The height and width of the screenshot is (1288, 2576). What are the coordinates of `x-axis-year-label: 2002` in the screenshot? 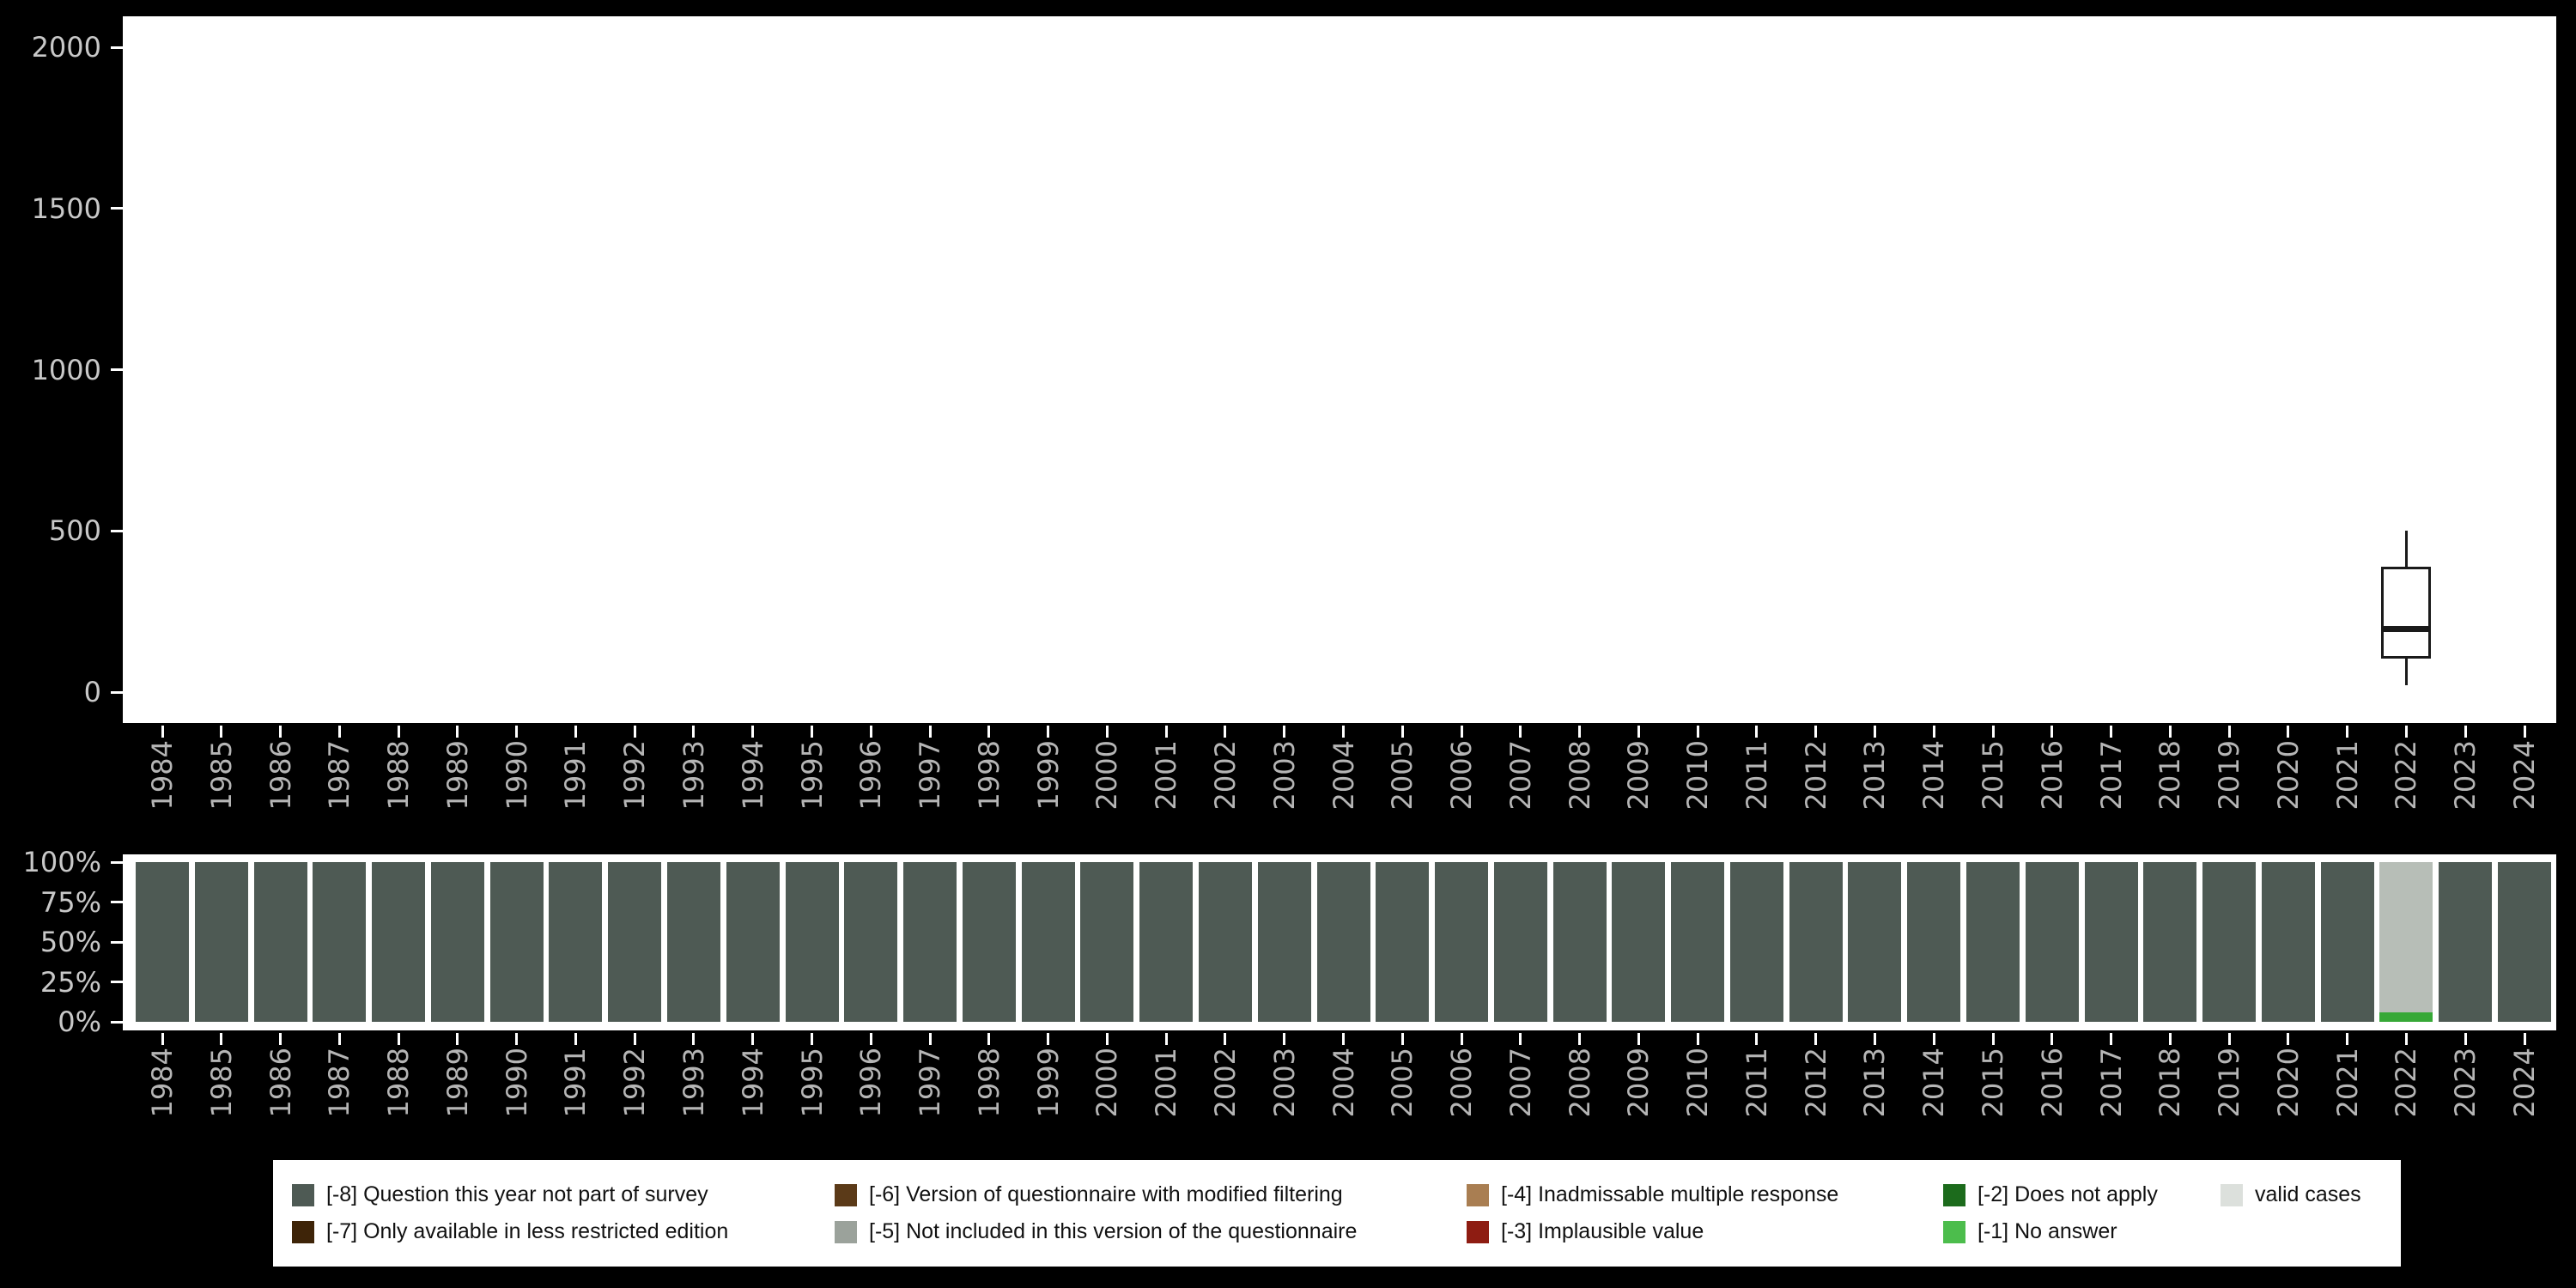 It's located at (1225, 775).